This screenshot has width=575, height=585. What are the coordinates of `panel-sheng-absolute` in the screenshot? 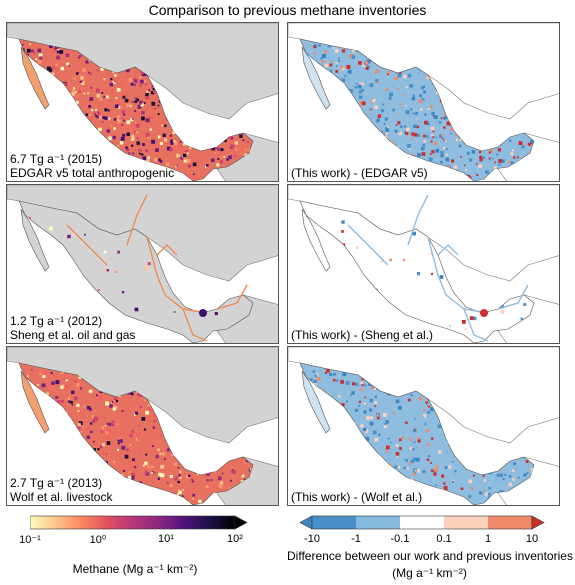 It's located at (142, 264).